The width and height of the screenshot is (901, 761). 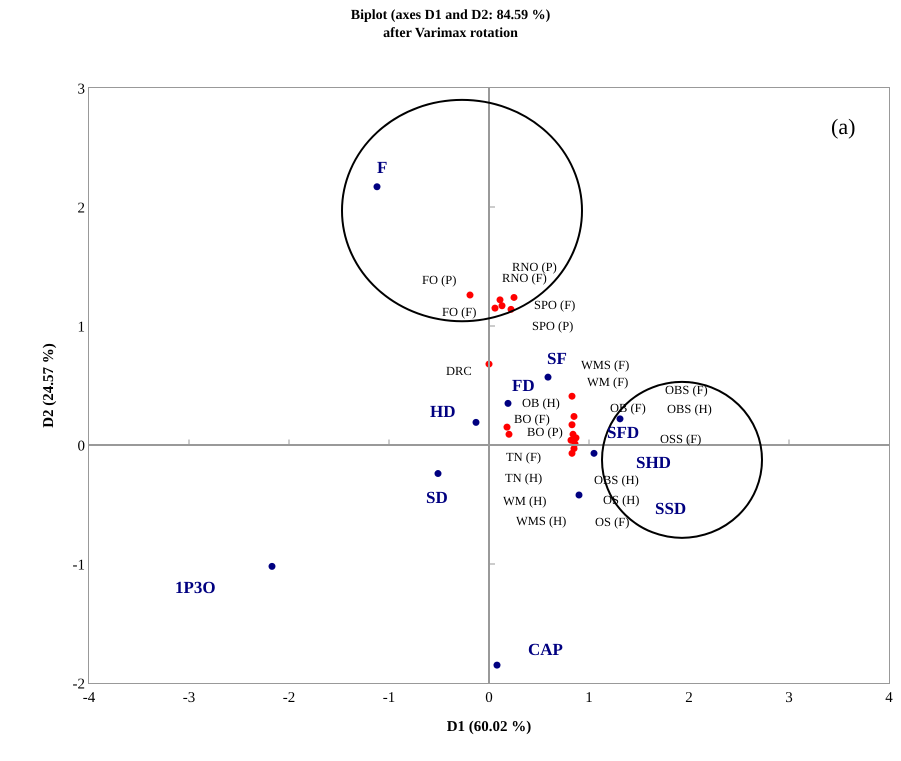 What do you see at coordinates (789, 698) in the screenshot?
I see `x-tick-label: 3` at bounding box center [789, 698].